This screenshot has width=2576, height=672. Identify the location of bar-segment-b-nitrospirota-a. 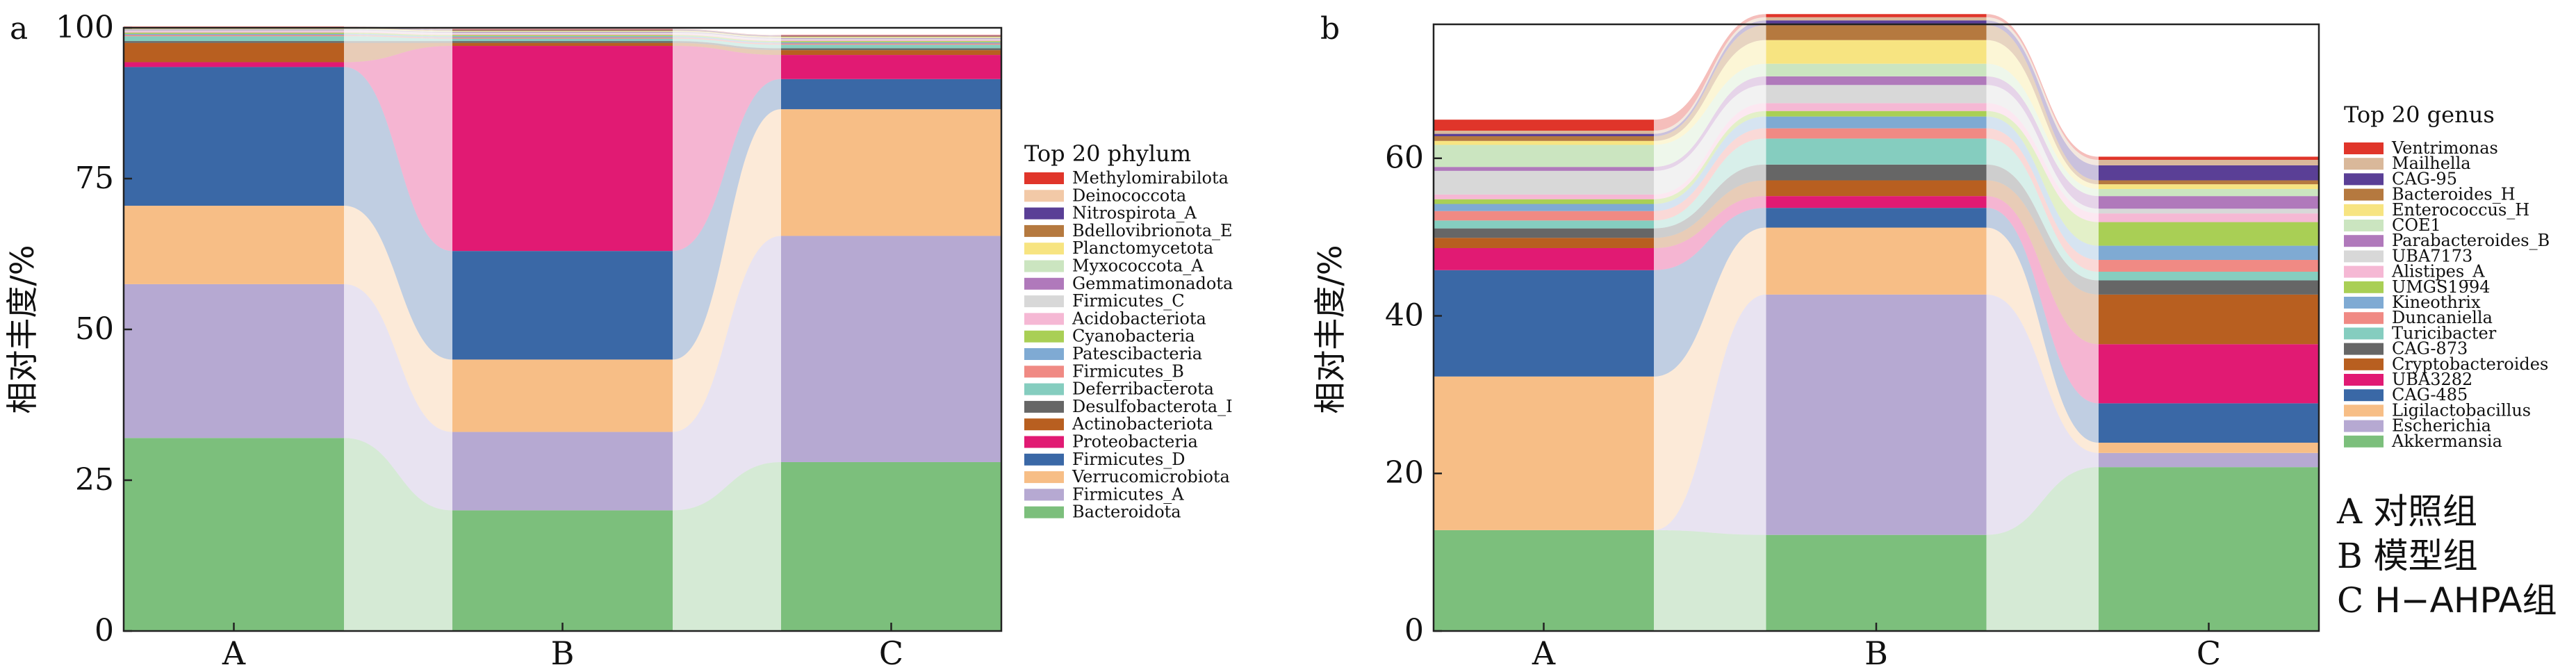
(562, 30).